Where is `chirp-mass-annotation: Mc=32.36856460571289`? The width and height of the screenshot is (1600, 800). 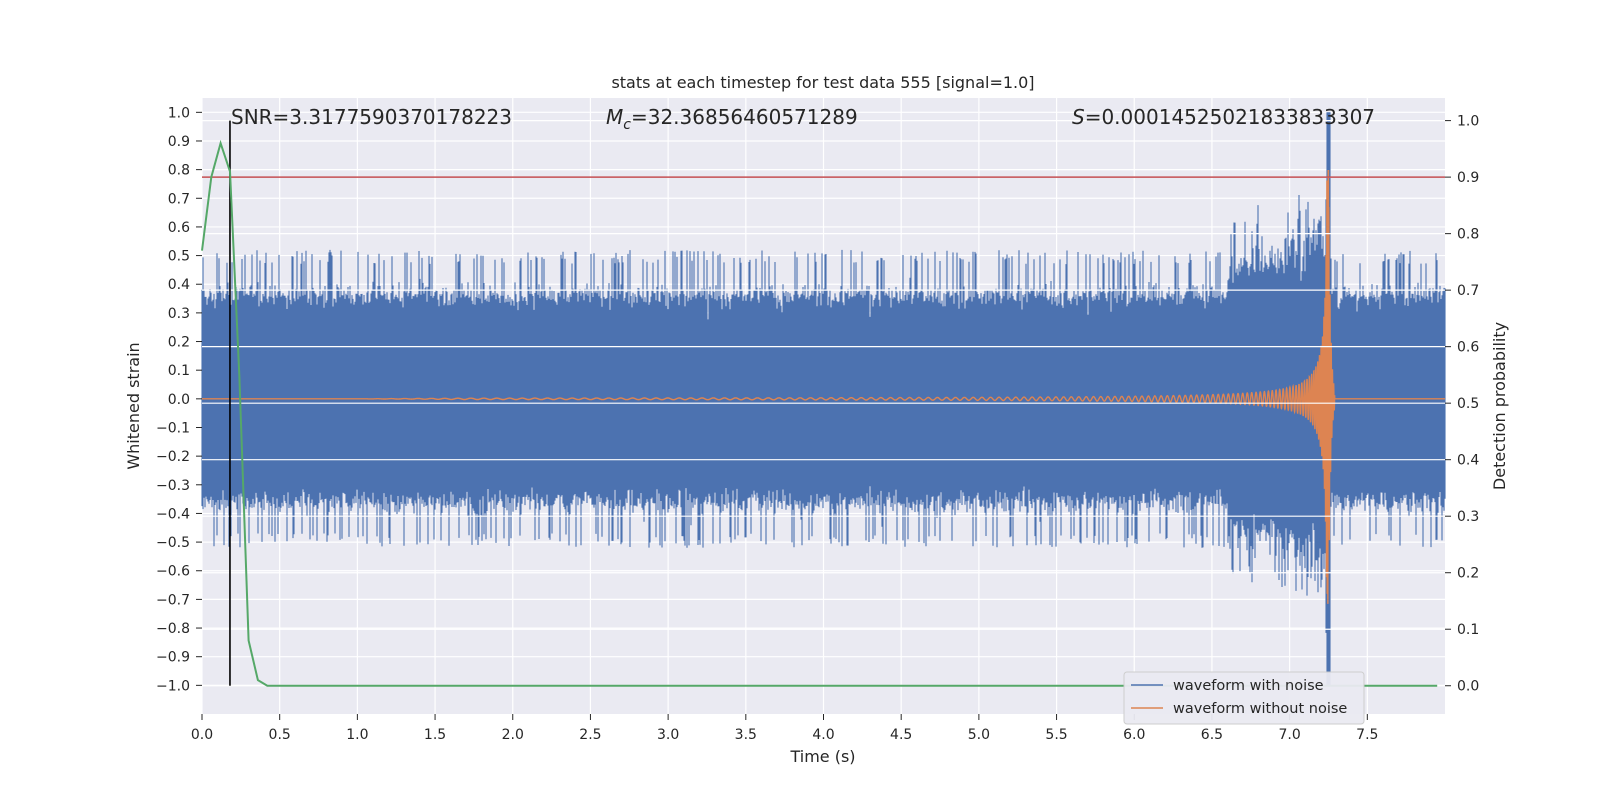
chirp-mass-annotation: Mc=32.36856460571289 is located at coordinates (732, 119).